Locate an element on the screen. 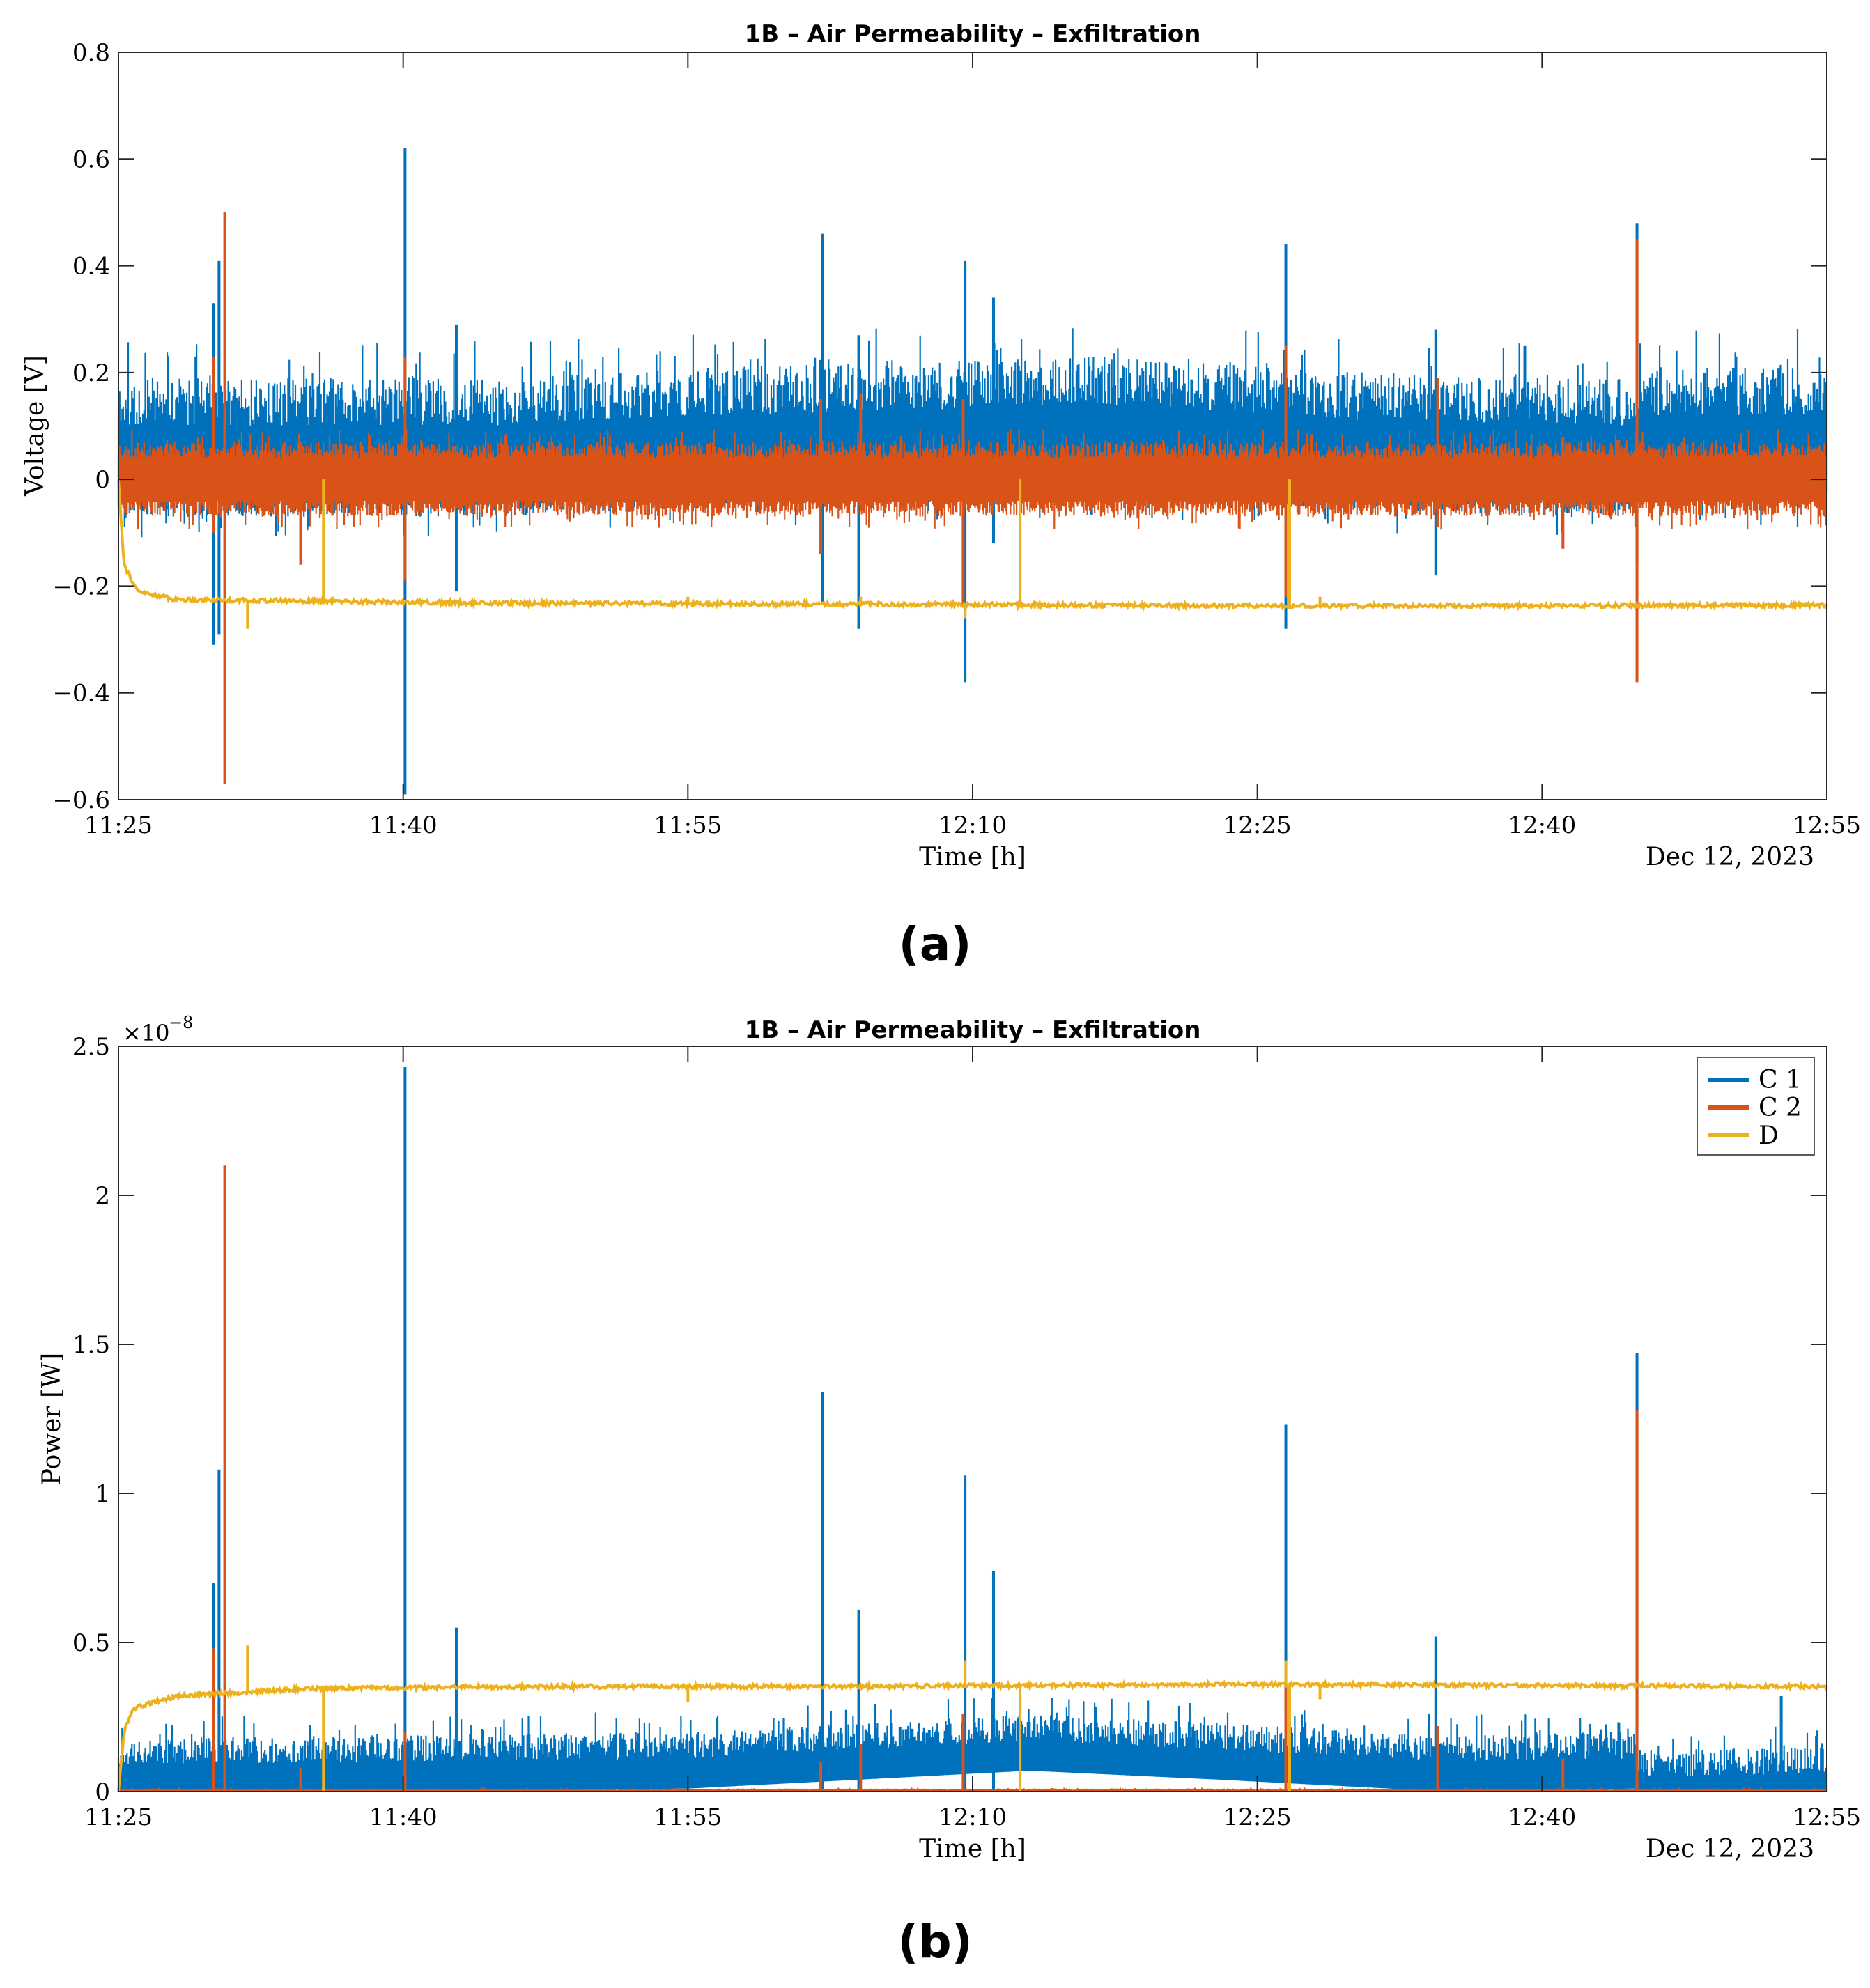 This screenshot has height=1988, width=1870. chart-b-x-tick-label: 12:55 is located at coordinates (1827, 1817).